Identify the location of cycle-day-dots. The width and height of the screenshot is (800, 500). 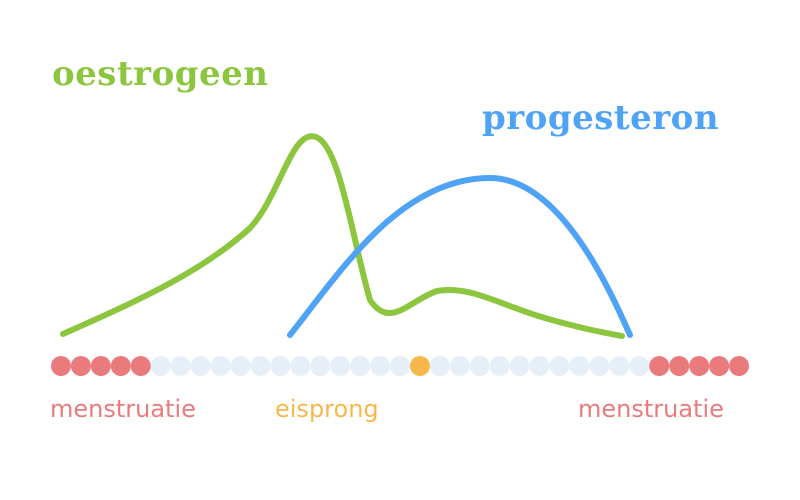
(400, 366).